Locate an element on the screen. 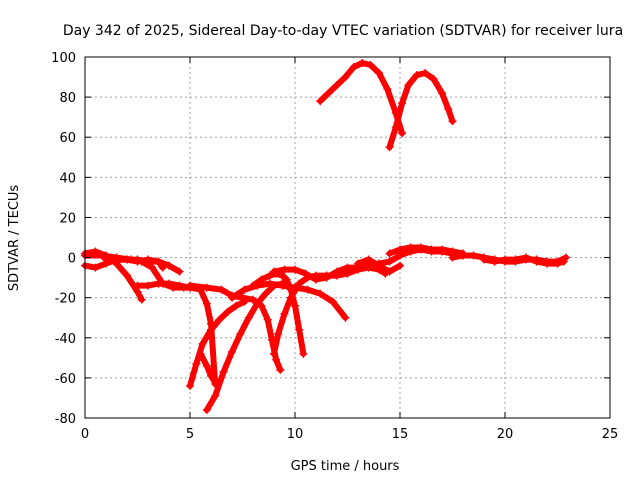  y-tick-label: 40 is located at coordinates (67, 178).